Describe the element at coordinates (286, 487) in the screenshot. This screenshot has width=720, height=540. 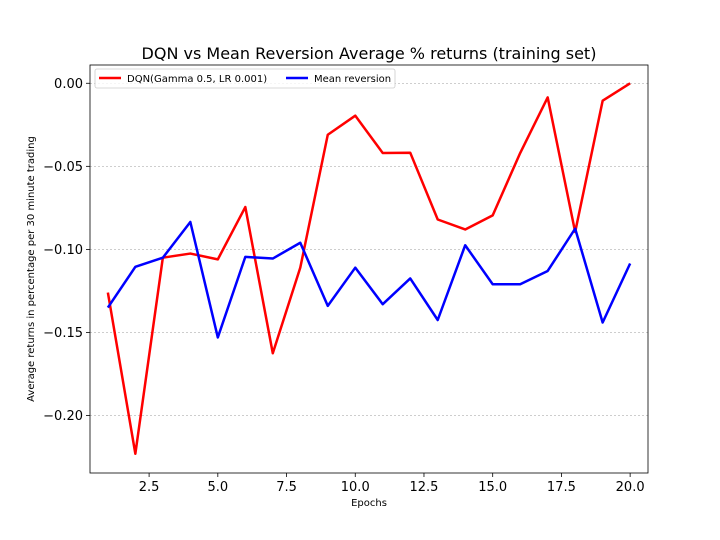
I see `x-tick-label: 7.5` at that location.